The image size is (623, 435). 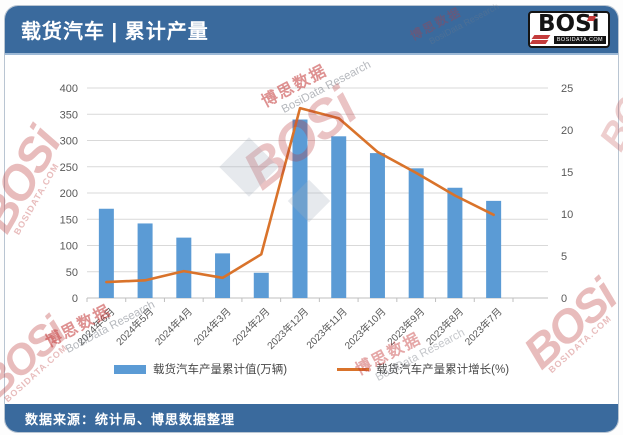 What do you see at coordinates (130, 419) in the screenshot?
I see `data-source-note: 数据来源：统计局、博思数据整理` at bounding box center [130, 419].